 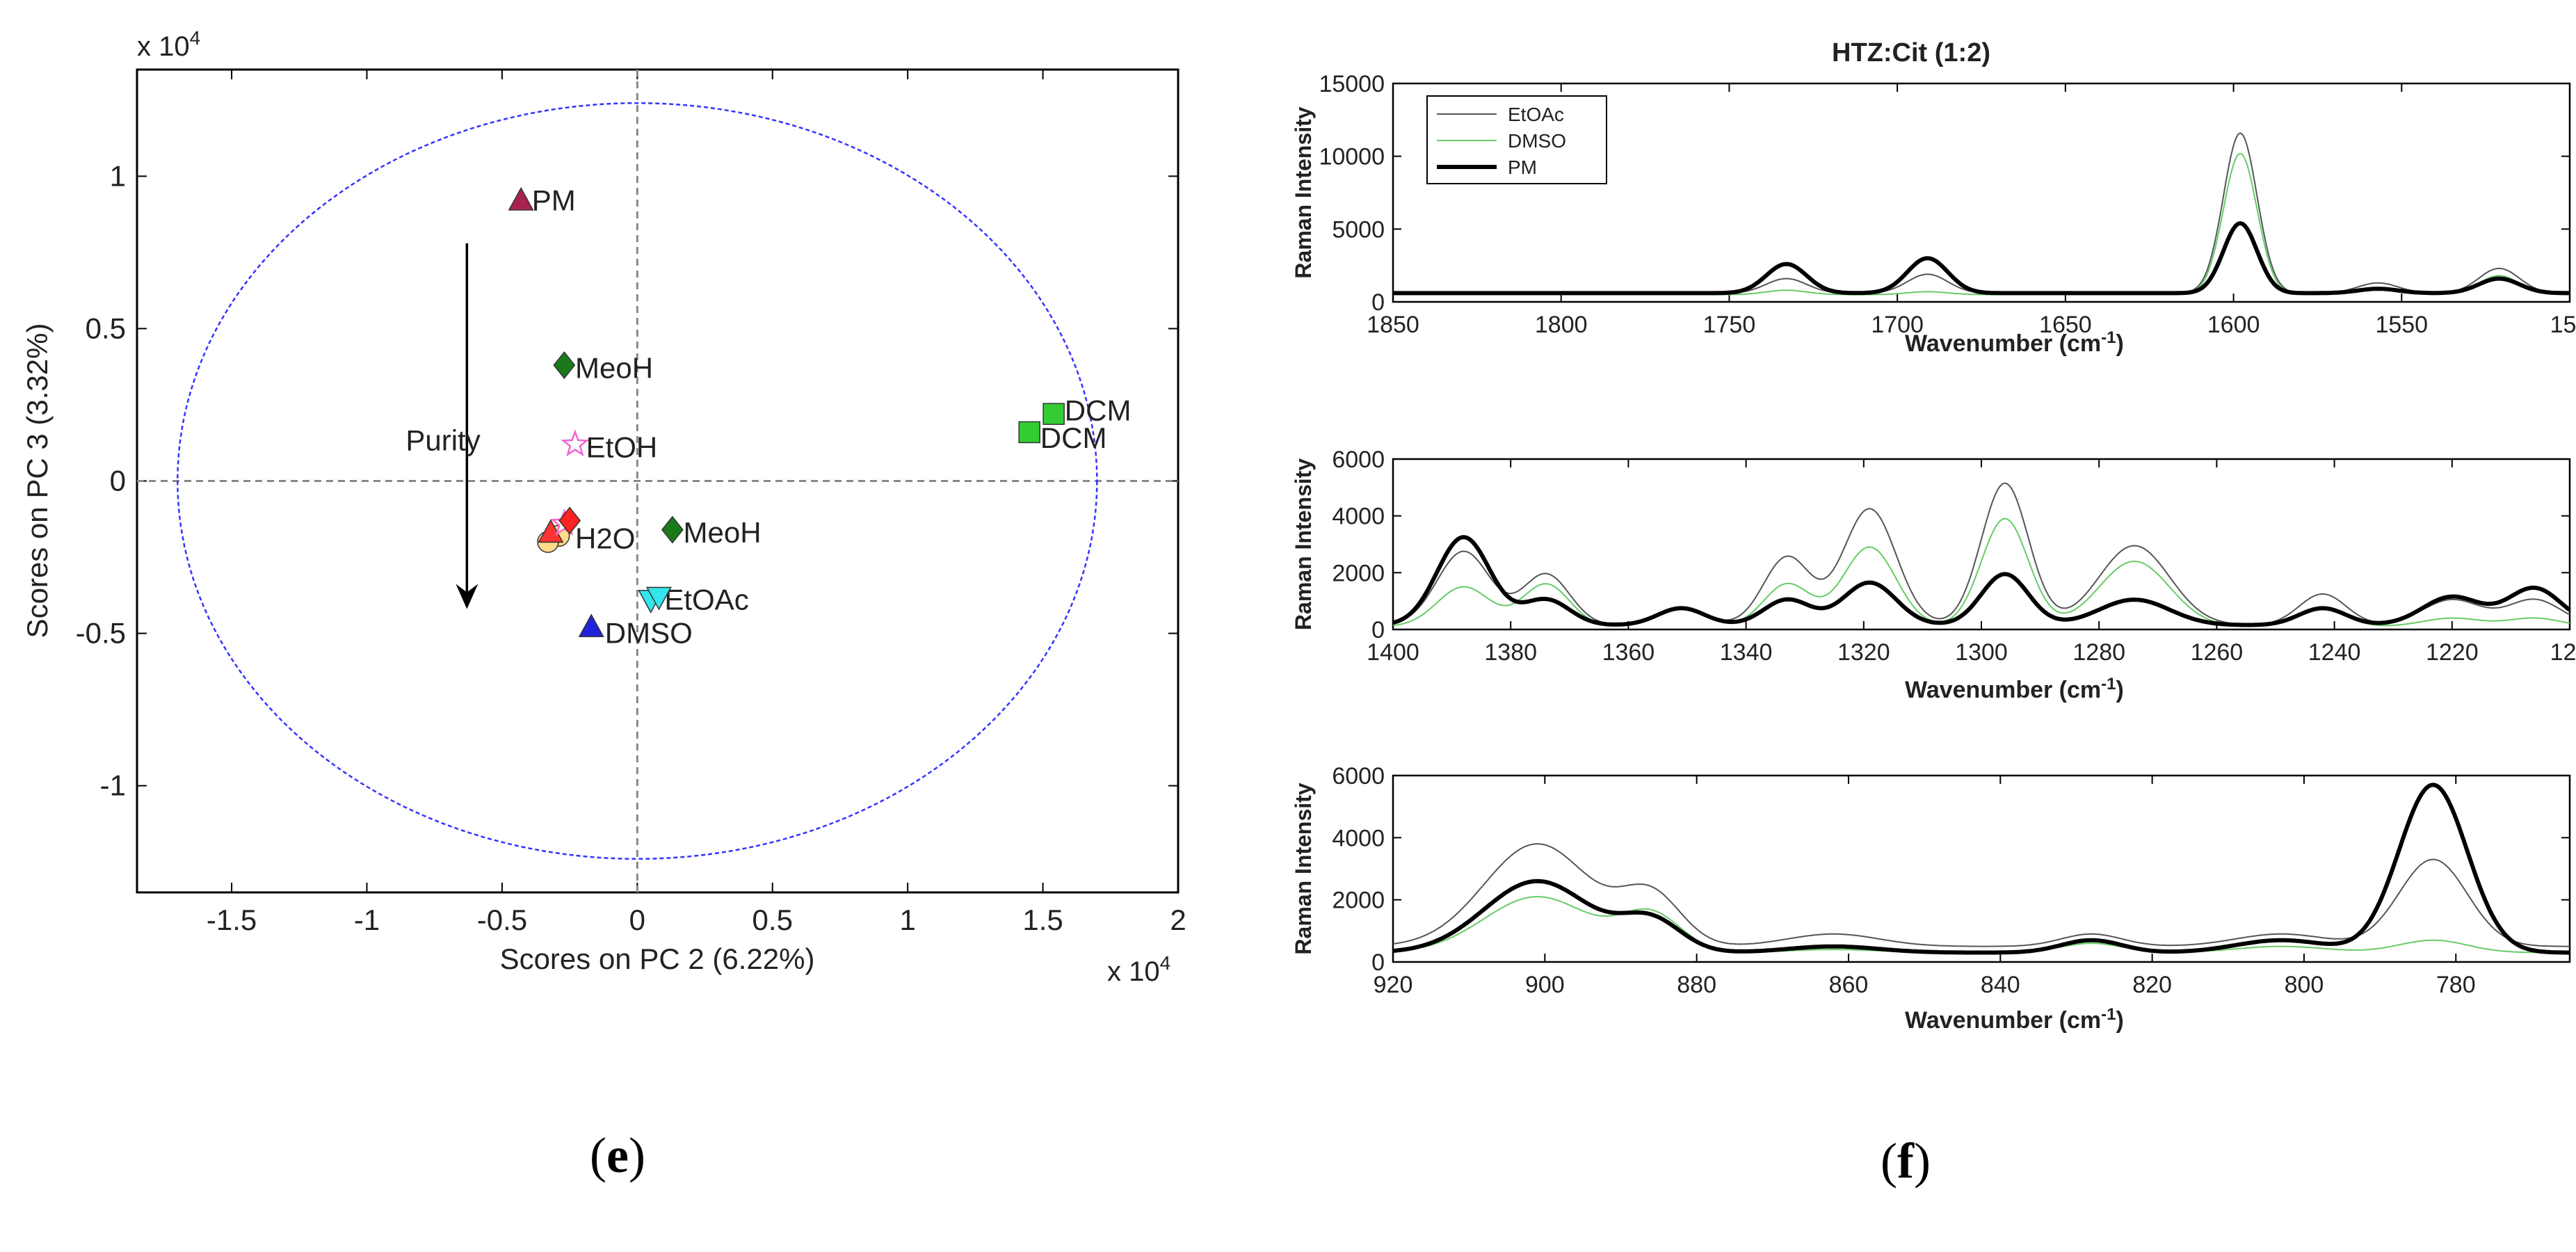 What do you see at coordinates (196, 38) in the screenshot?
I see `pca-y-multiplier-exp: 4` at bounding box center [196, 38].